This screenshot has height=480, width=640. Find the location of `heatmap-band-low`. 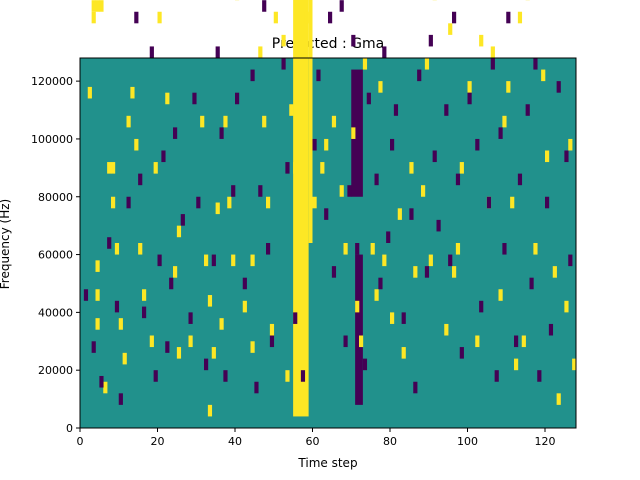

heatmap-band-low is located at coordinates (357, 133).